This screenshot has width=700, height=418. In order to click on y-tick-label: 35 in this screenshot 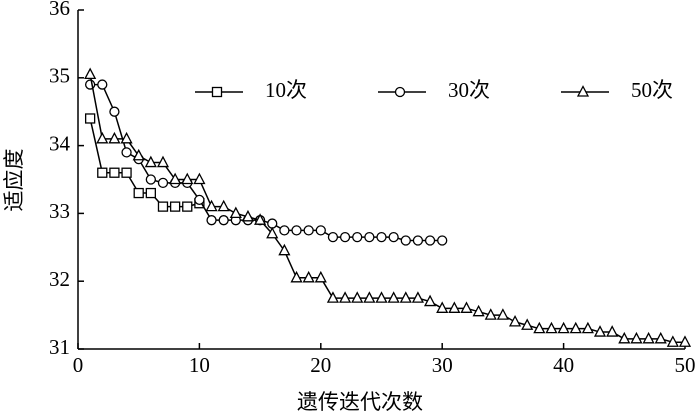, I will do `click(59, 76)`.